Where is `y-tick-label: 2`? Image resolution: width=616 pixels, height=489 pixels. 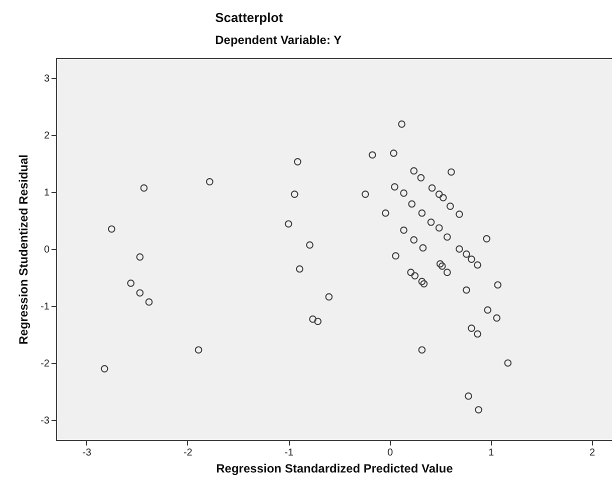
y-tick-label: 2 is located at coordinates (47, 136).